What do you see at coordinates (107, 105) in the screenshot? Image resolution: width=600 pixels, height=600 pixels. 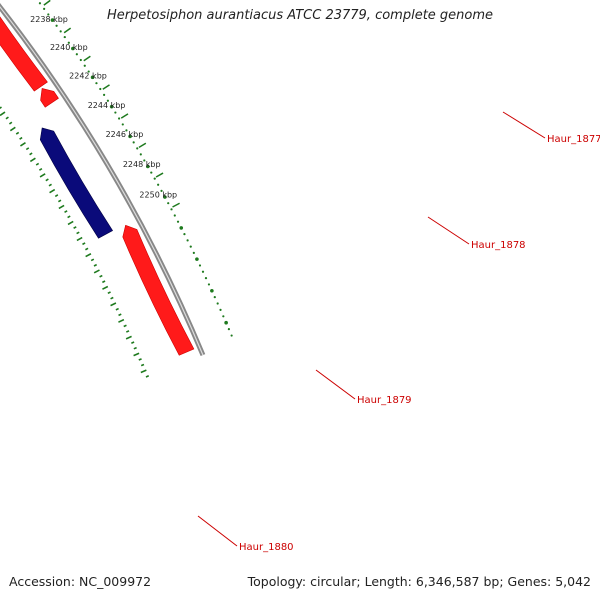 I see `tick-label: 2244 kbp` at bounding box center [107, 105].